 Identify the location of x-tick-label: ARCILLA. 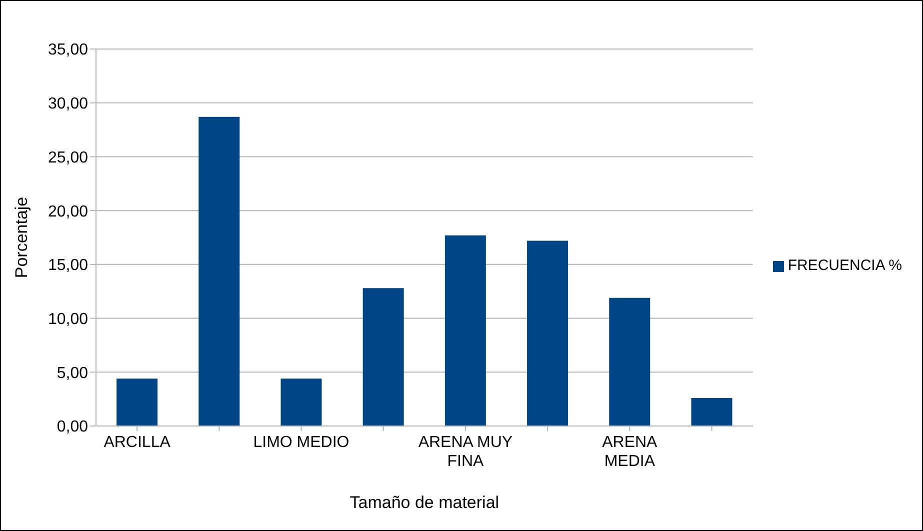
(137, 442).